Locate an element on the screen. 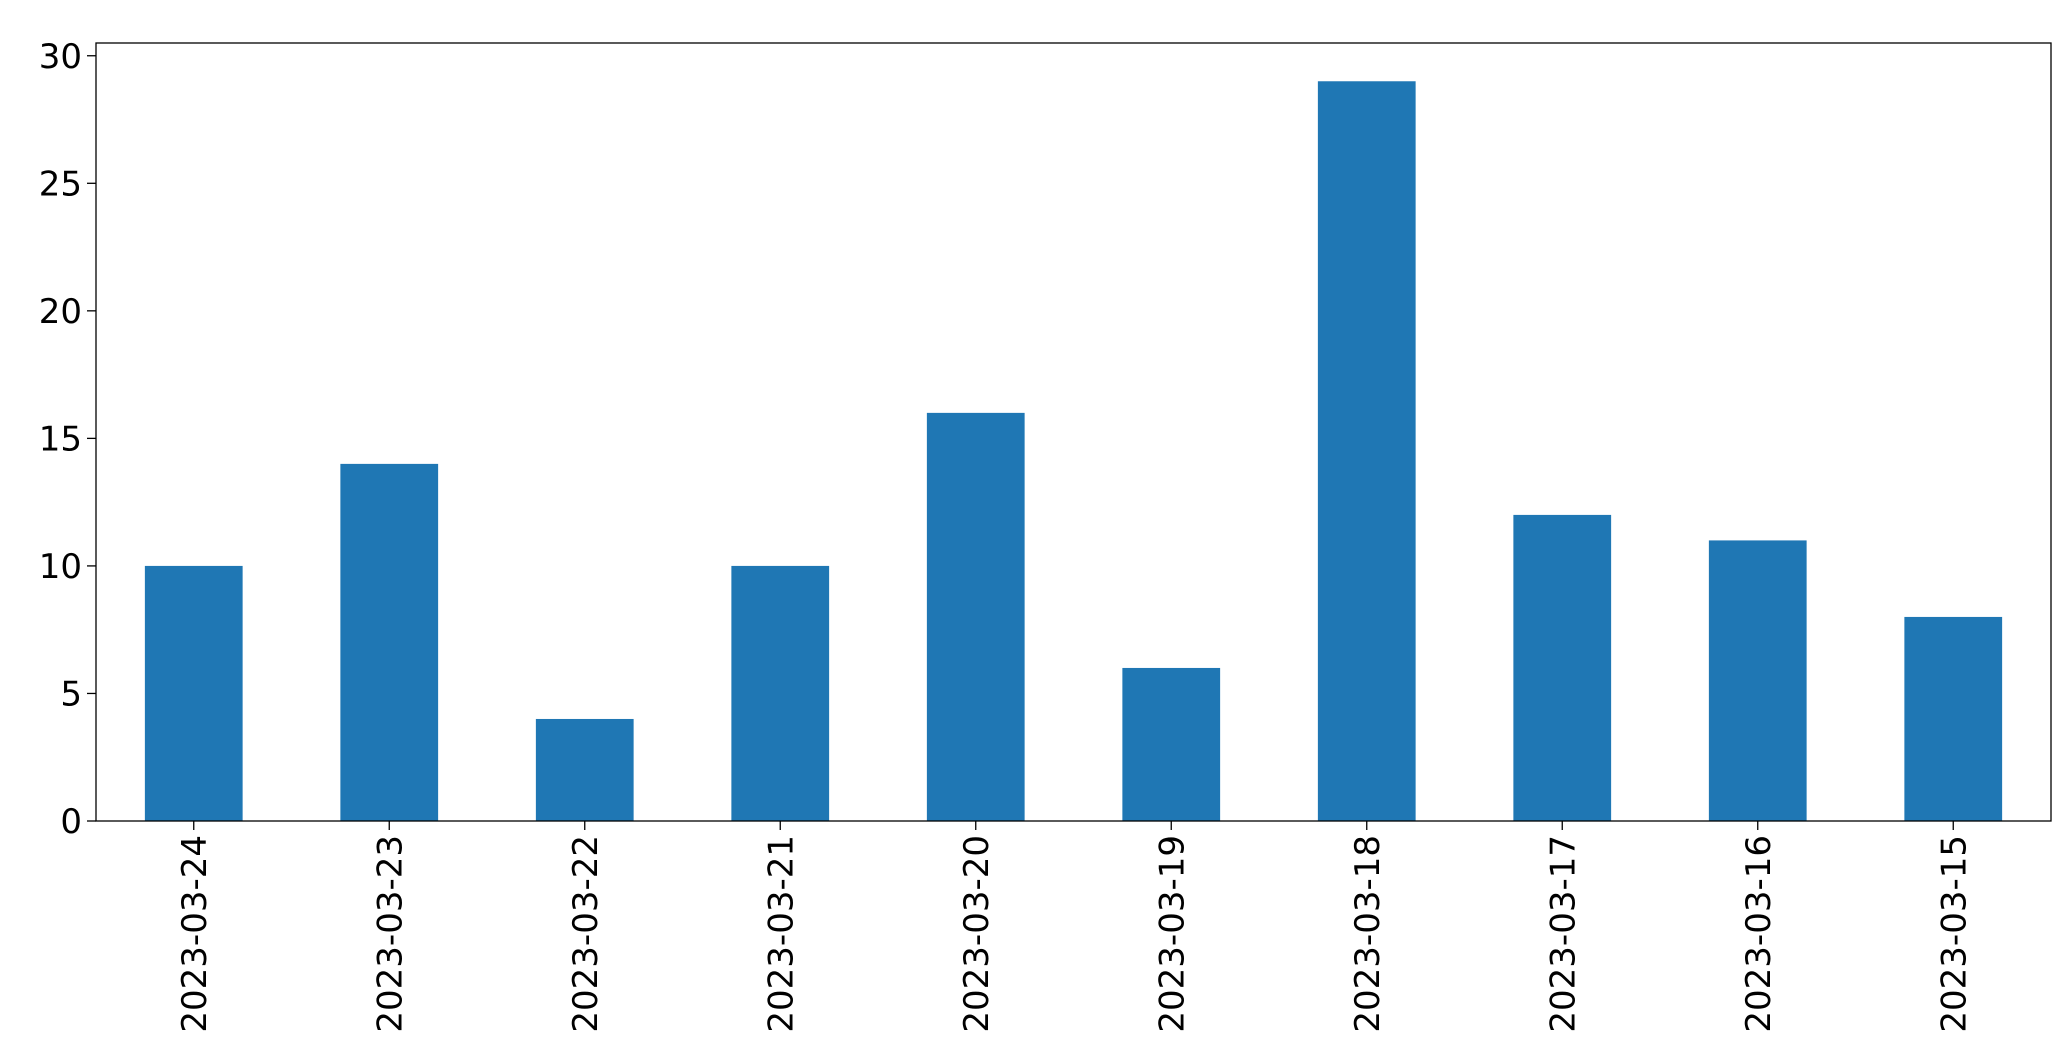 The image size is (2071, 1064). y-tick-label: 15 is located at coordinates (60, 439).